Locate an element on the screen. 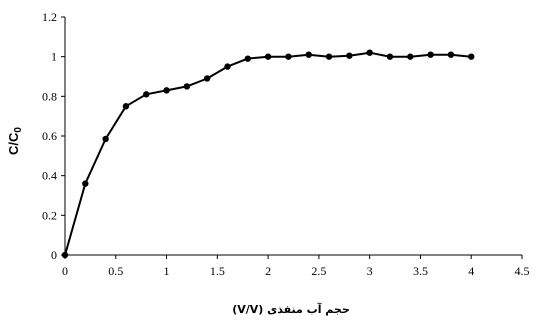 The width and height of the screenshot is (537, 330). x-tick-label: 0 is located at coordinates (65, 271).